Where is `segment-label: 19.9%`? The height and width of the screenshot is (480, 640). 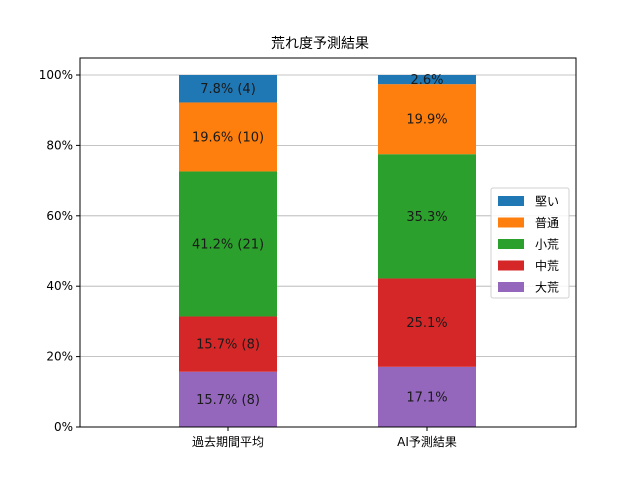 segment-label: 19.9% is located at coordinates (426, 120).